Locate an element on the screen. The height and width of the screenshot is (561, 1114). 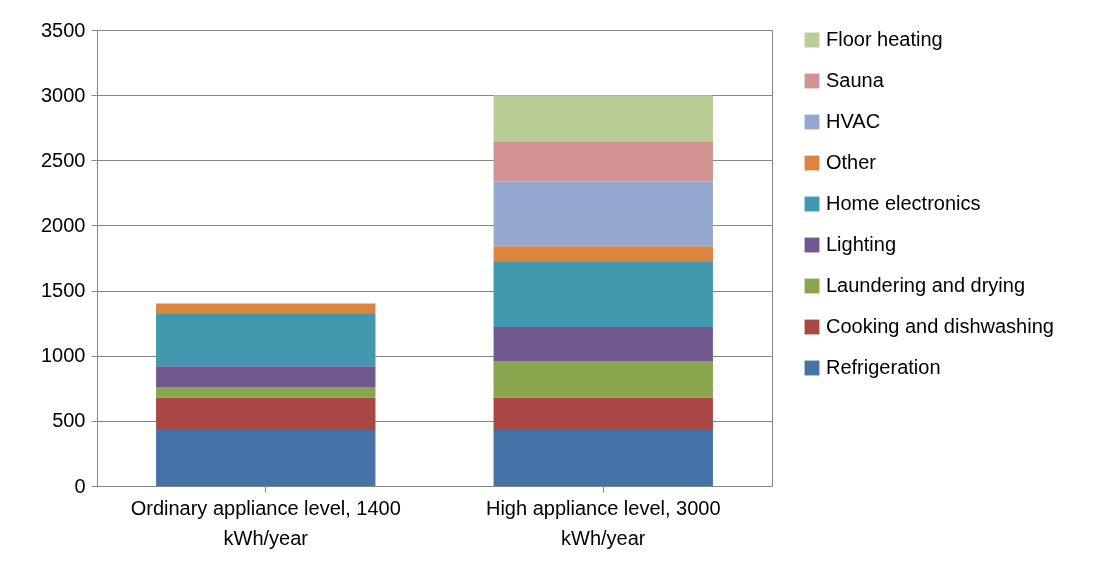
x-tick-label: High appliance level, 3000 kWh/year is located at coordinates (603, 522).